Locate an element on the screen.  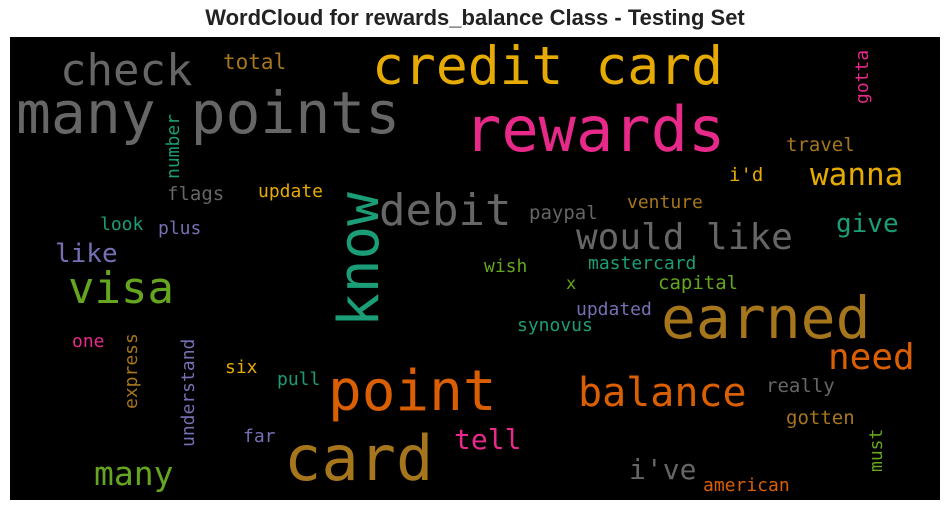
word-give: give is located at coordinates (867, 224).